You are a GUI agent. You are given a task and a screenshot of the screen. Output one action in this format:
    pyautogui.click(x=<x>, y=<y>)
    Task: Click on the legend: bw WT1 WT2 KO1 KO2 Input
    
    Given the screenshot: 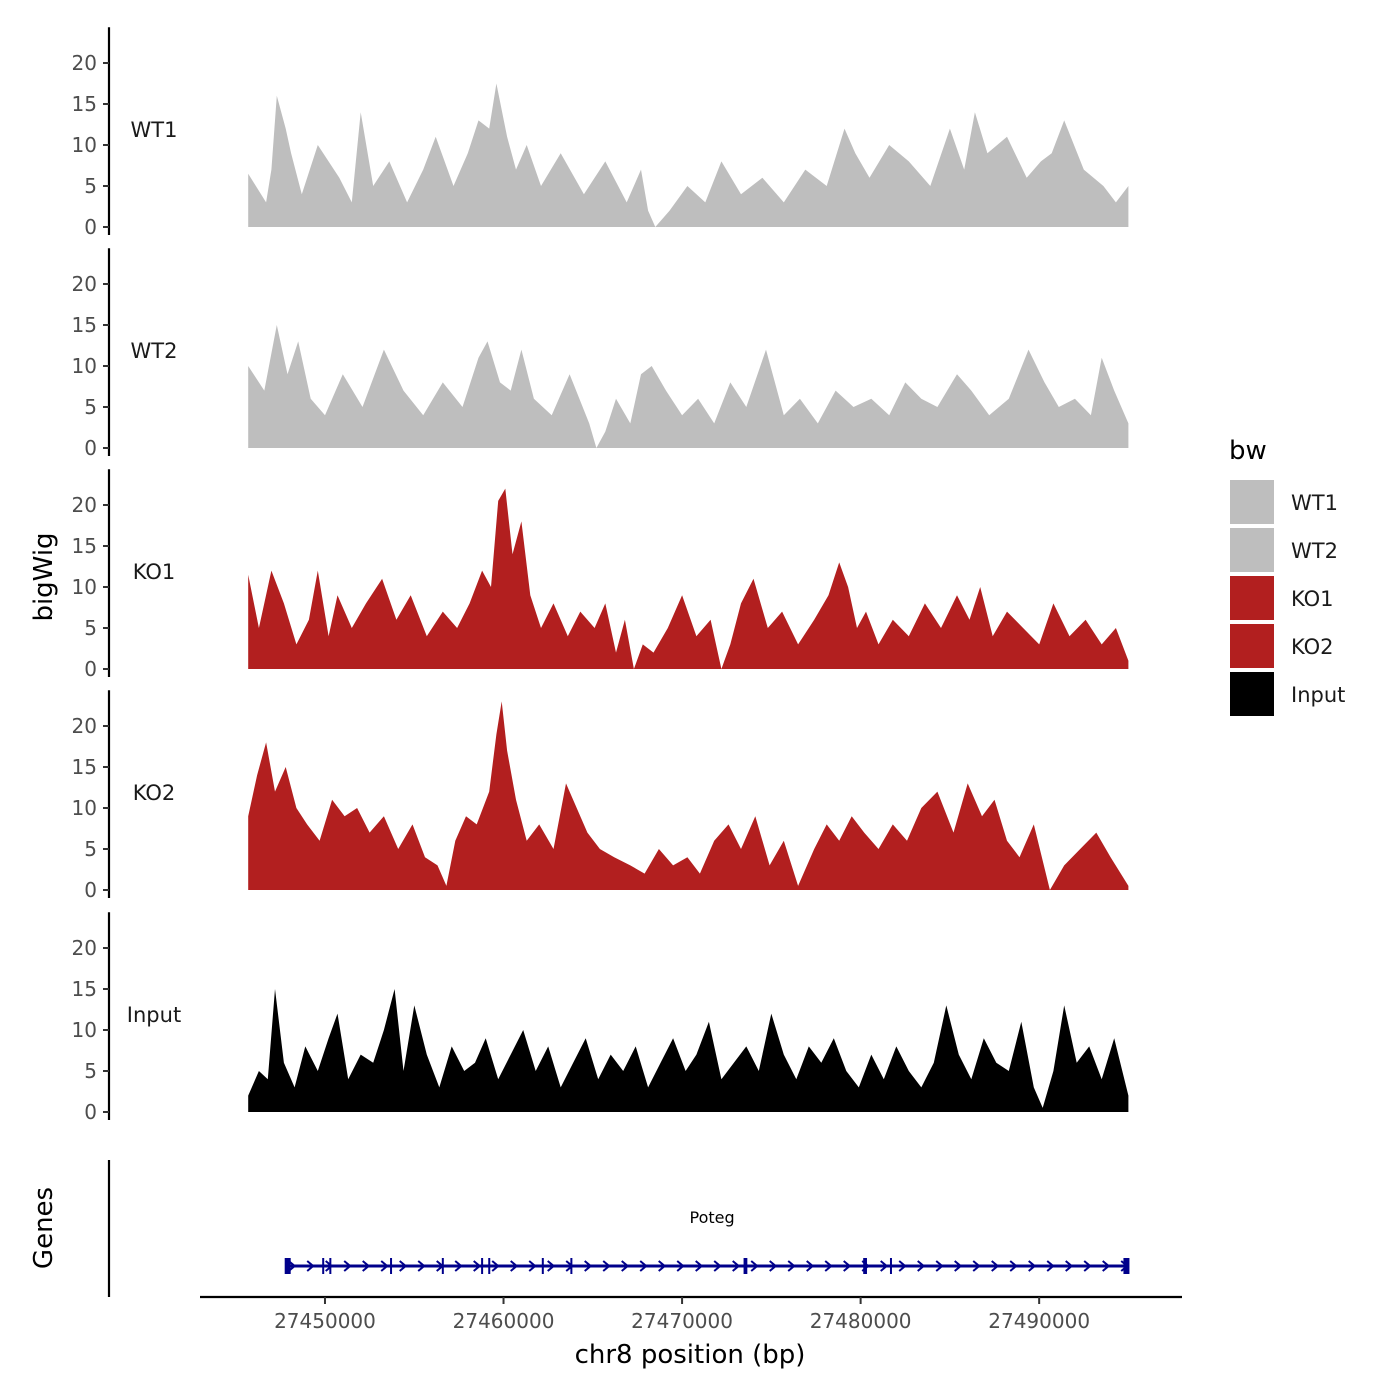 What is the action you would take?
    pyautogui.click(x=1287, y=576)
    